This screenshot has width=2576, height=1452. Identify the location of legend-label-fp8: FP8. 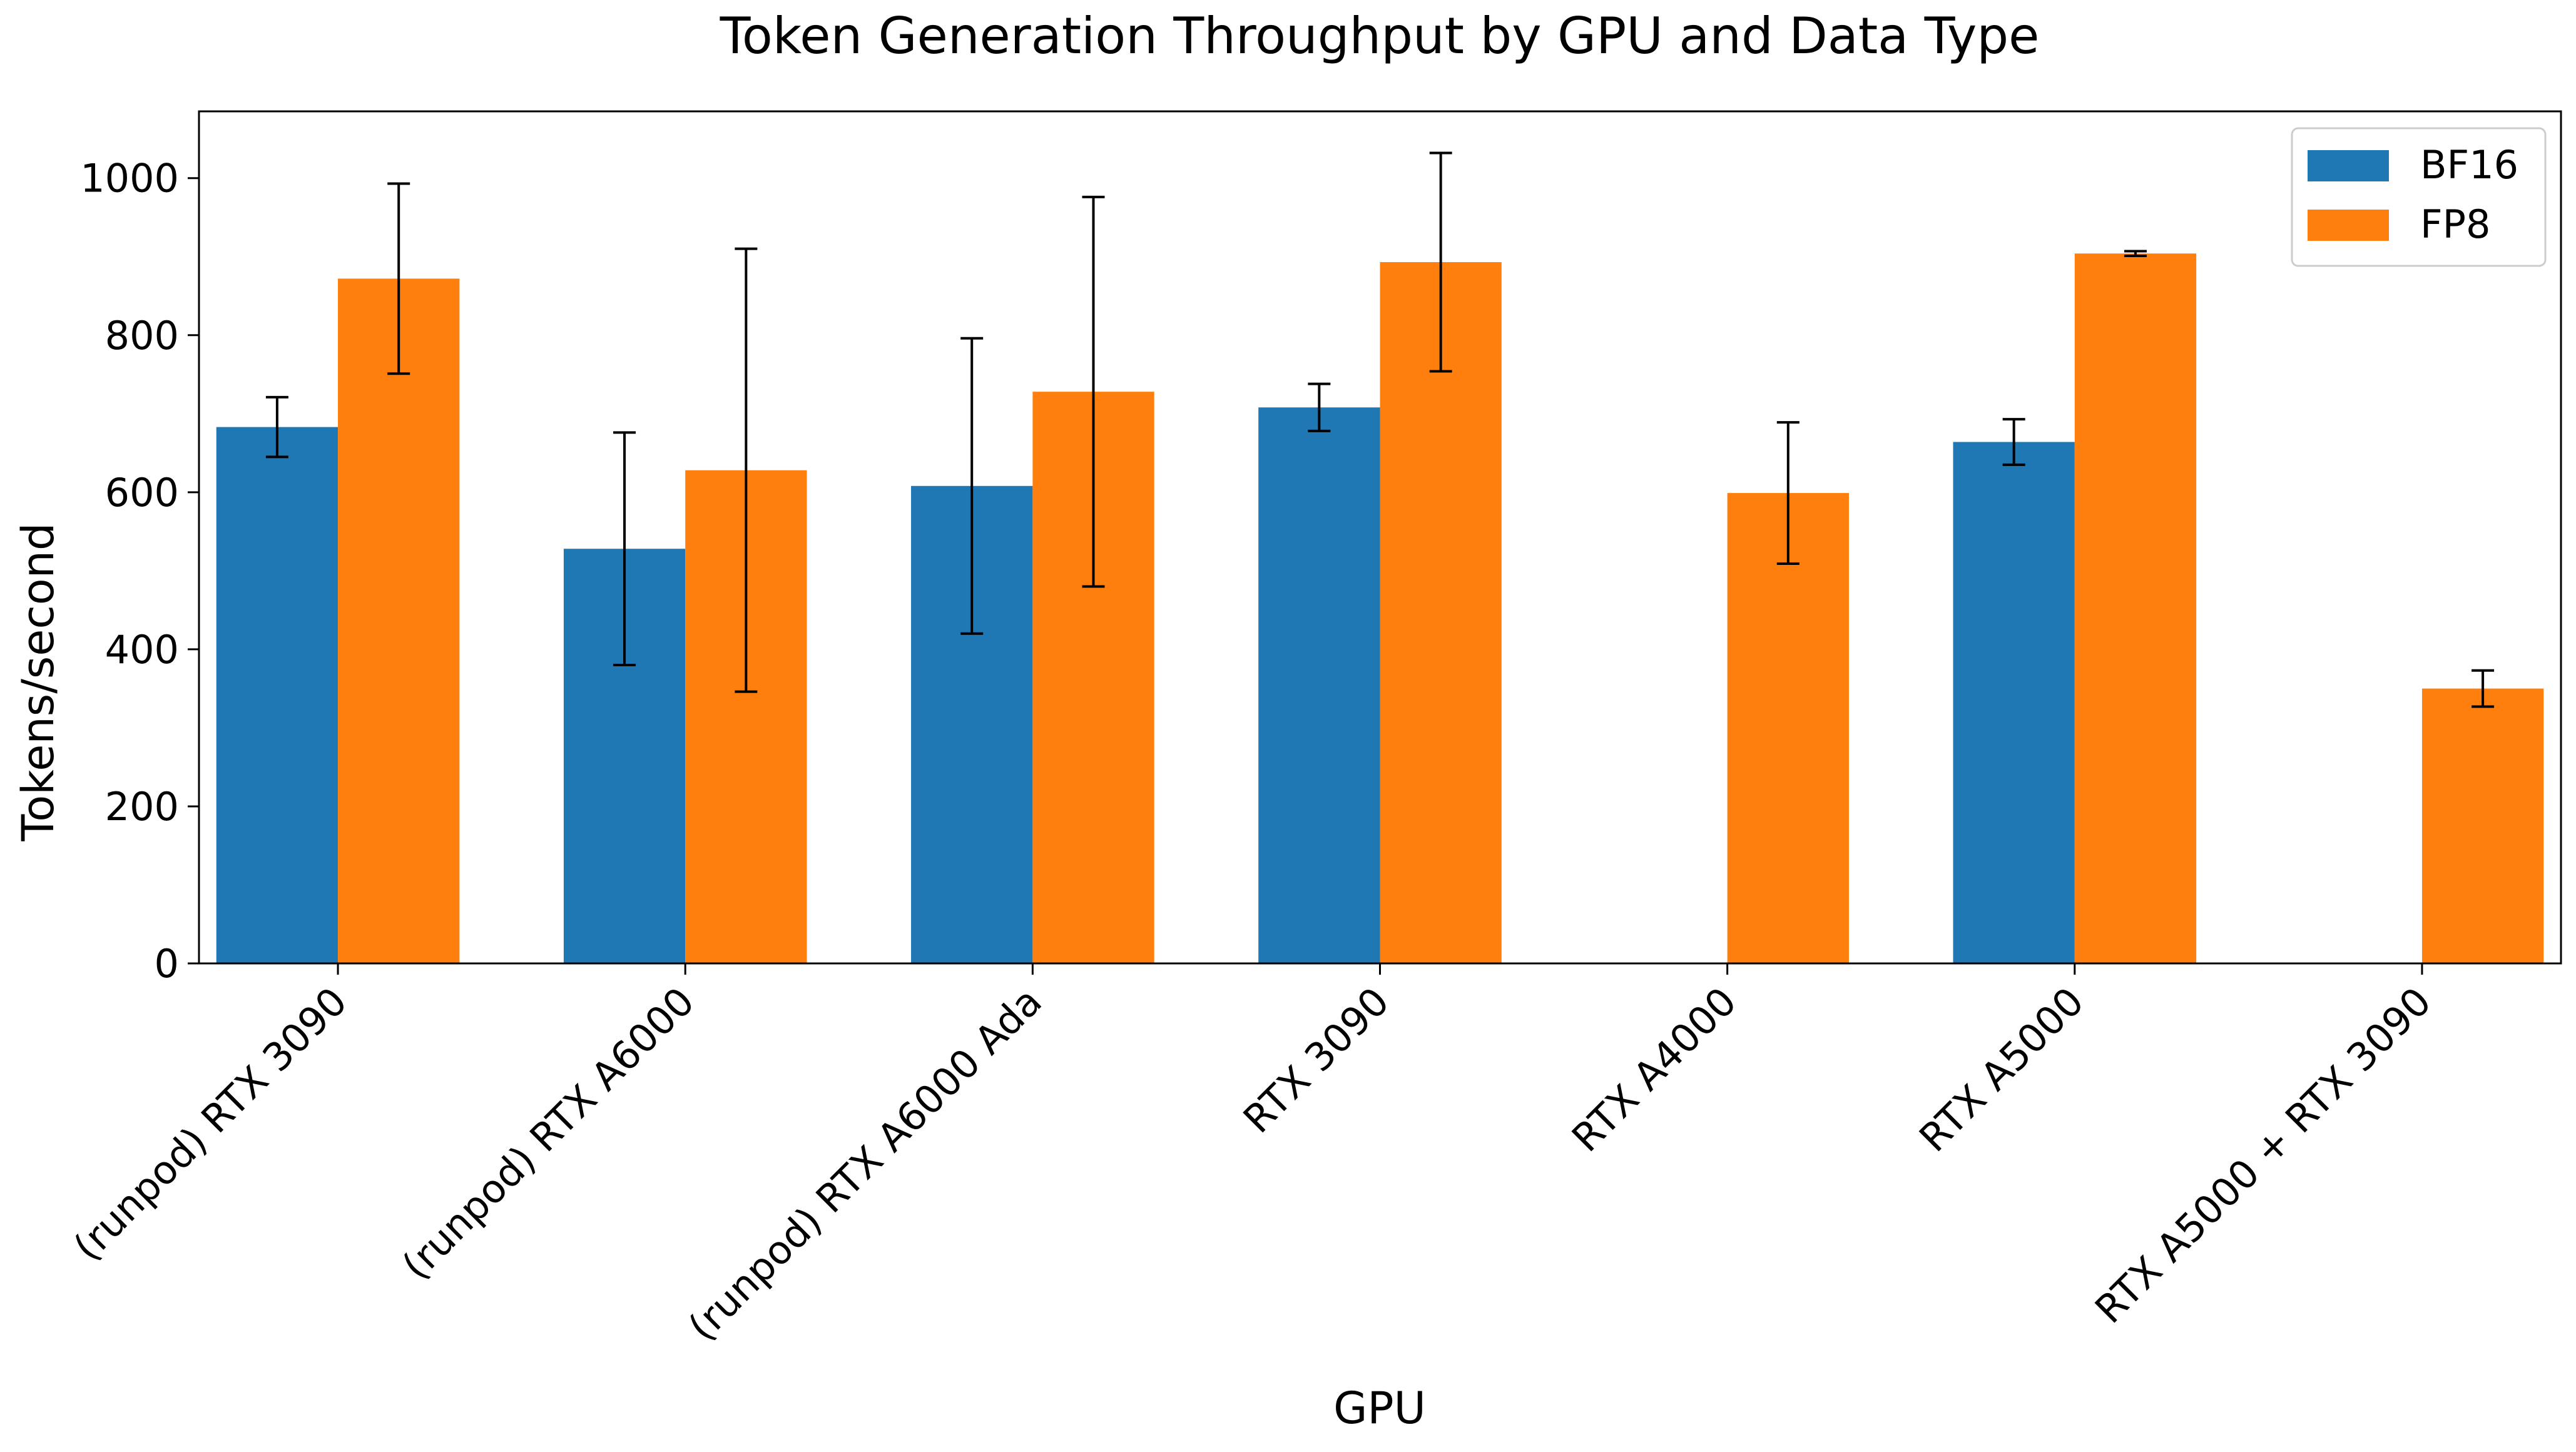
(2456, 224).